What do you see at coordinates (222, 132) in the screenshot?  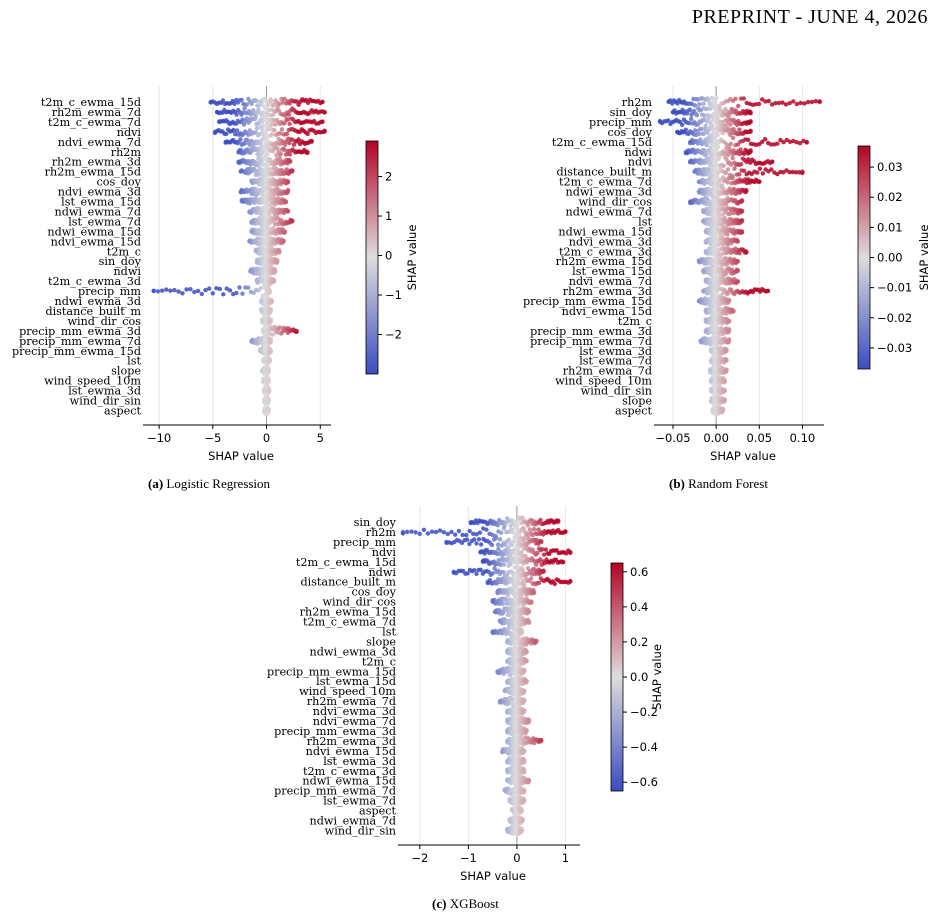 I see `feature-row: ndvi` at bounding box center [222, 132].